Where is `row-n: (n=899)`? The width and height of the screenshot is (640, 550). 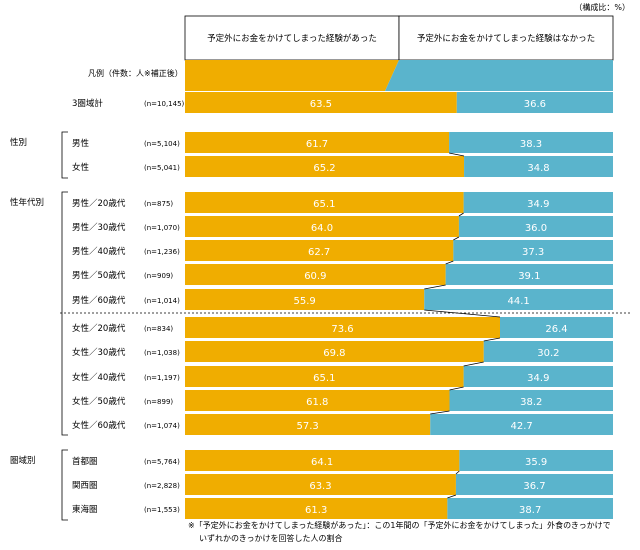 row-n: (n=899) is located at coordinates (158, 402).